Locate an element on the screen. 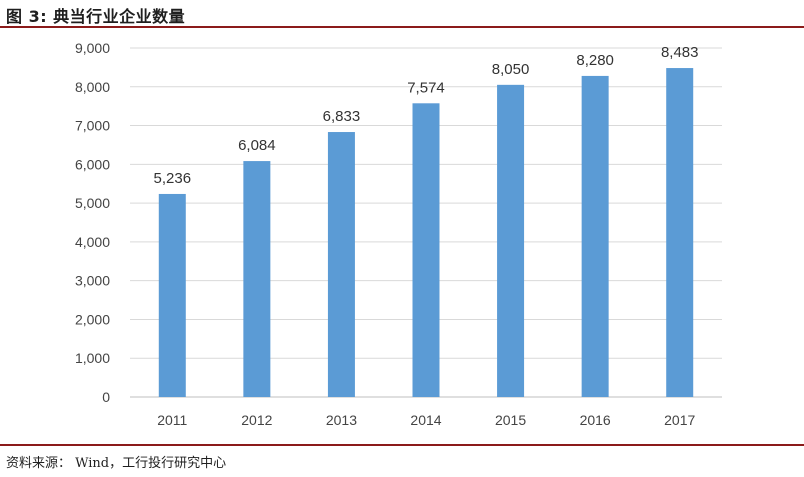 The width and height of the screenshot is (804, 477). source-note: 资料来源： Wind，工行投行研究中心 is located at coordinates (116, 463).